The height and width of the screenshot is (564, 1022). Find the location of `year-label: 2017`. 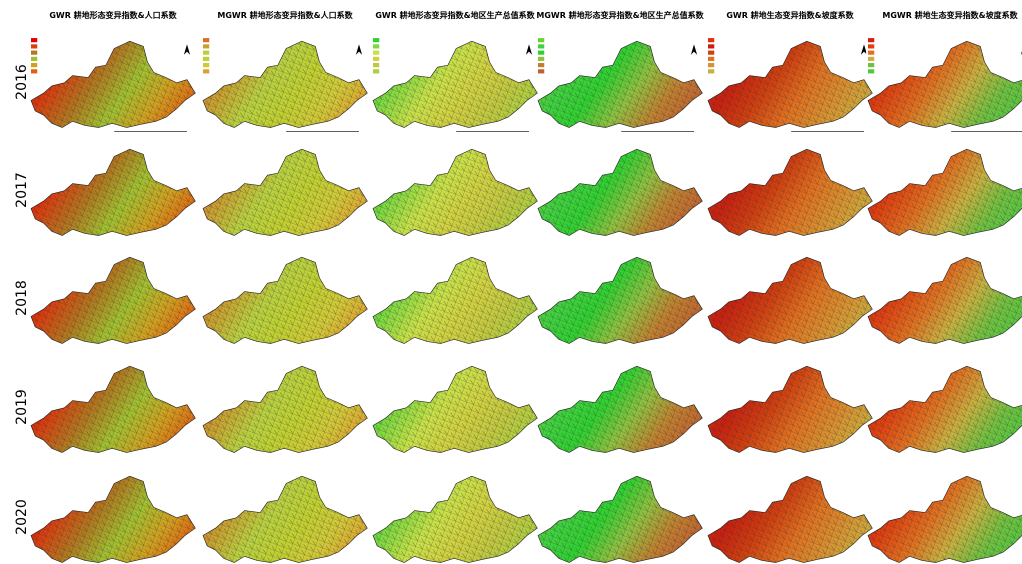

year-label: 2017 is located at coordinates (22, 190).